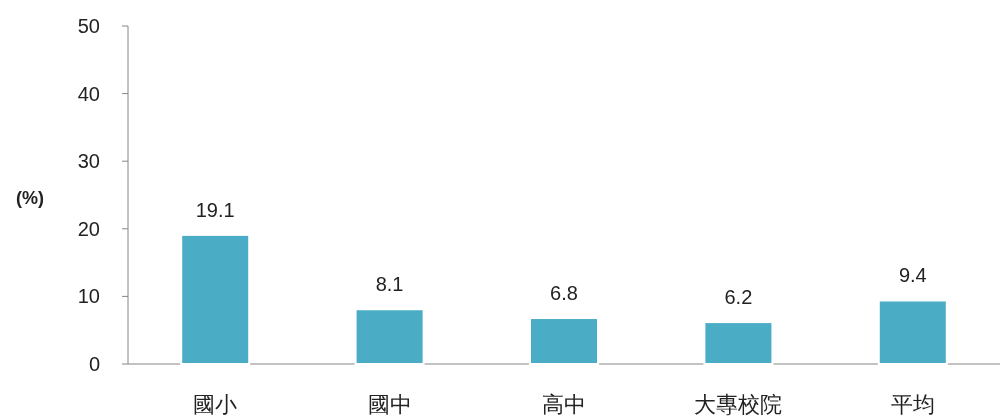 The height and width of the screenshot is (419, 1003). What do you see at coordinates (88, 228) in the screenshot?
I see `y-tick-label: 20` at bounding box center [88, 228].